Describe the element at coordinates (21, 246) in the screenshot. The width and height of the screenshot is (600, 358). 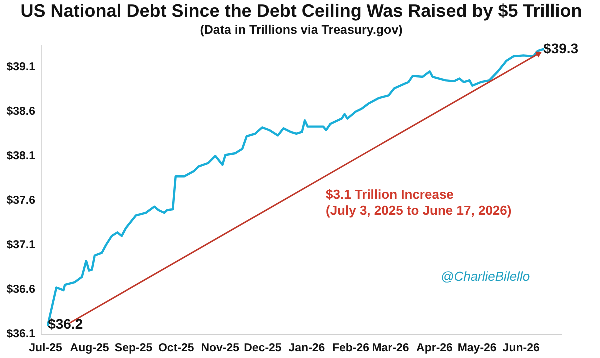
I see `y-tick-label: $37.1` at that location.